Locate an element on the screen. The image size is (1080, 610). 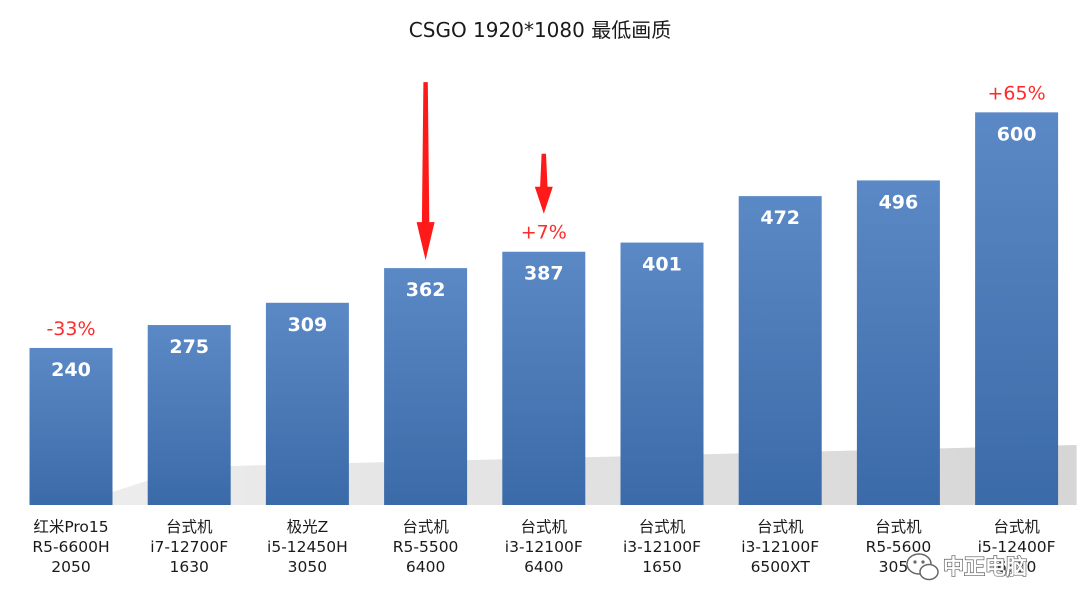
value-label: 401 is located at coordinates (662, 265).